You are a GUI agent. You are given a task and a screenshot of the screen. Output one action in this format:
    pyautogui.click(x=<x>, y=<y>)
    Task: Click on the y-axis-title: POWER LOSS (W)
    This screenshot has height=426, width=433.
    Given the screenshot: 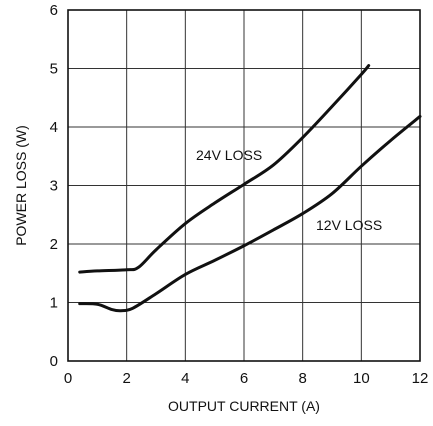 What is the action you would take?
    pyautogui.click(x=21, y=185)
    